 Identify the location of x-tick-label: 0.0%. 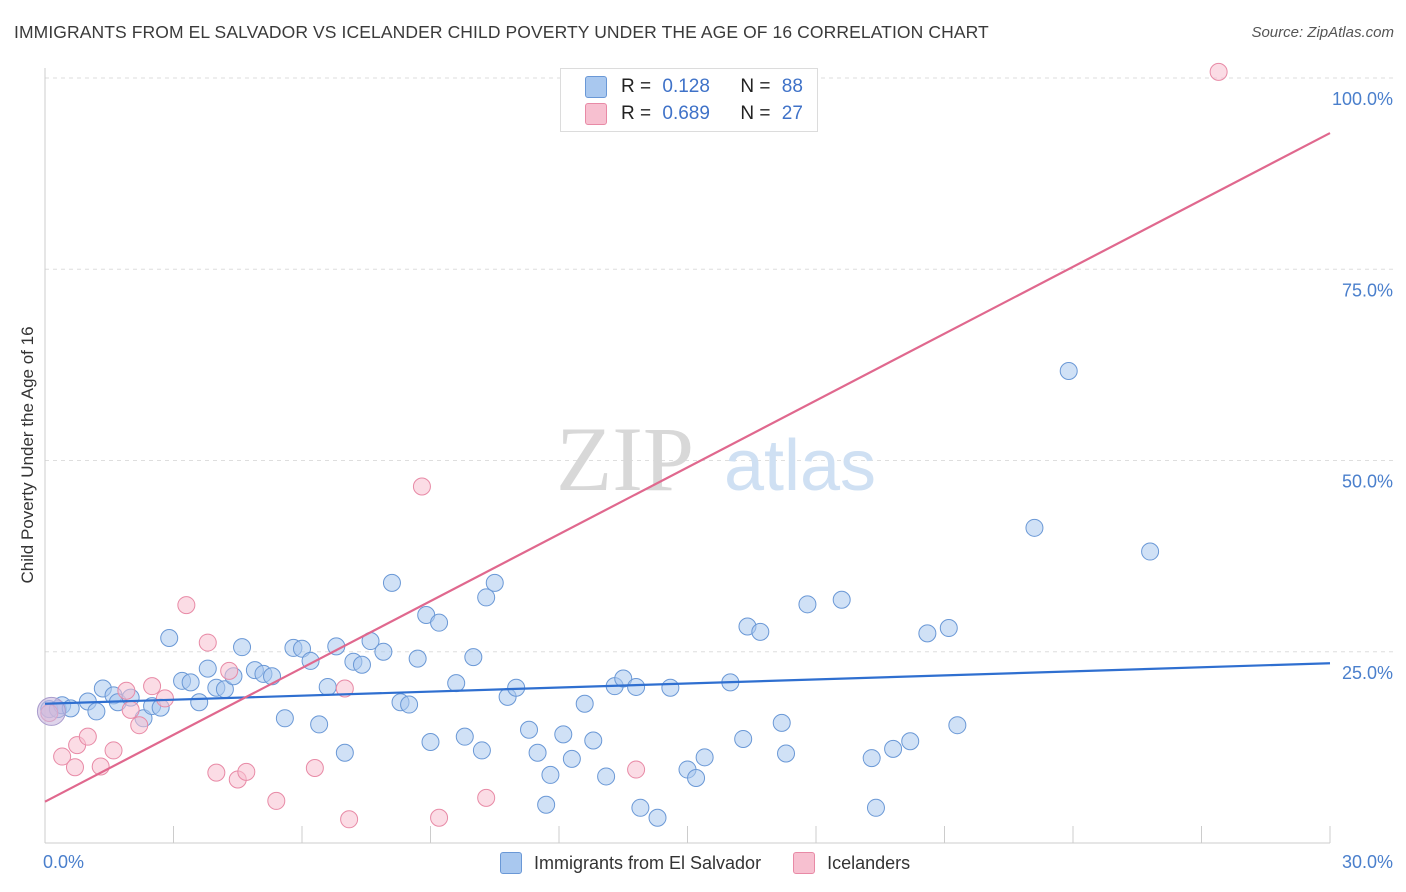
(63, 862).